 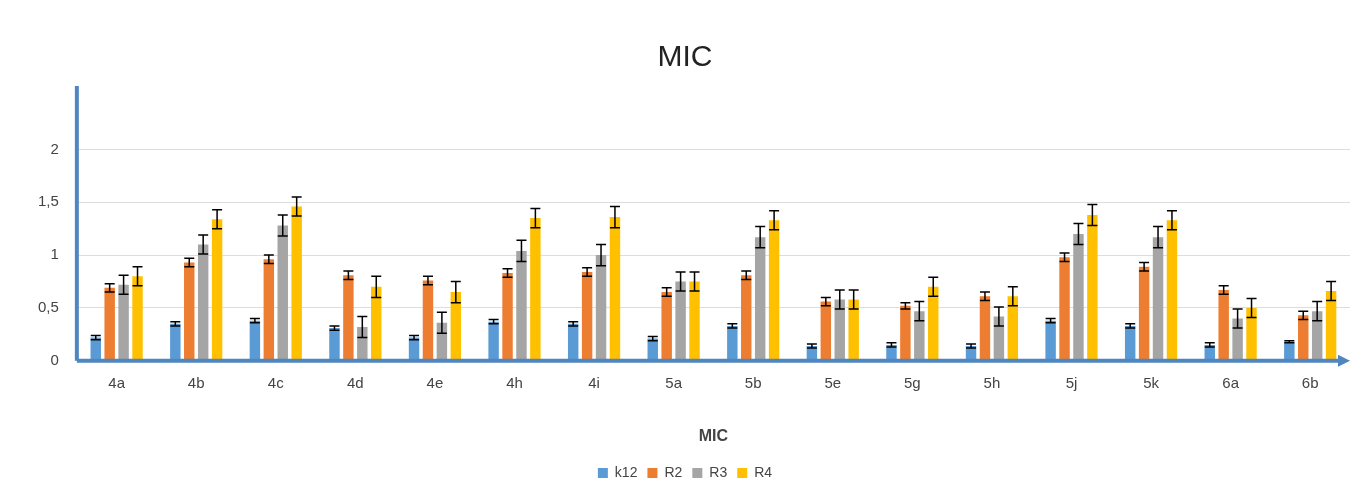 I want to click on y-tick-label: 0, so click(x=54, y=359).